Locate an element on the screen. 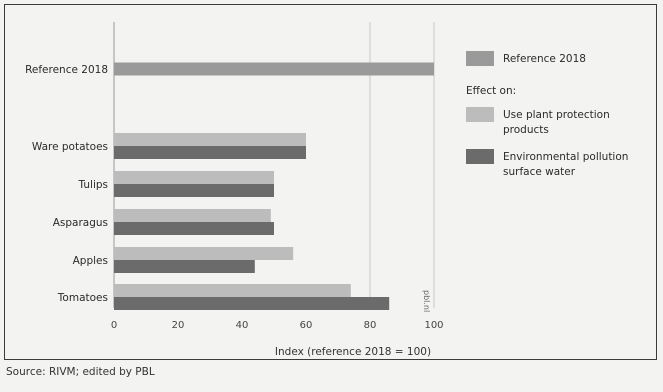  x-tick-label: 0 is located at coordinates (114, 325).